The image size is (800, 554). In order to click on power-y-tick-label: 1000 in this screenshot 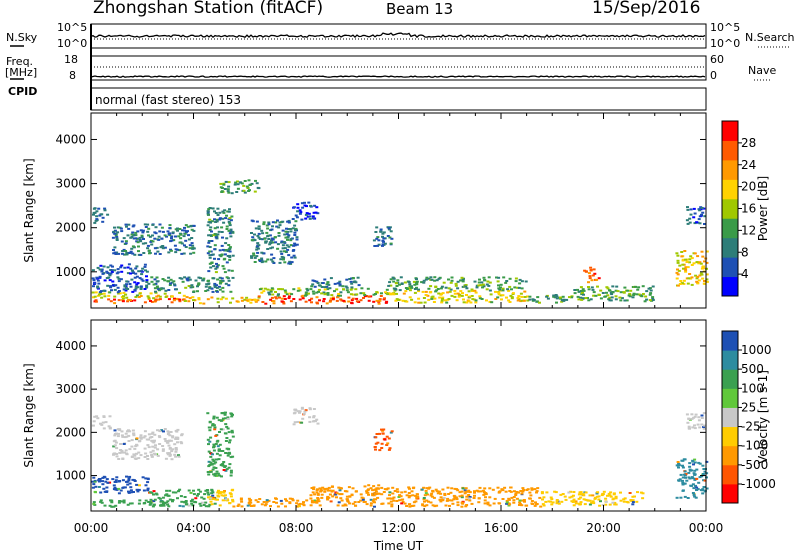, I will do `click(70, 272)`.